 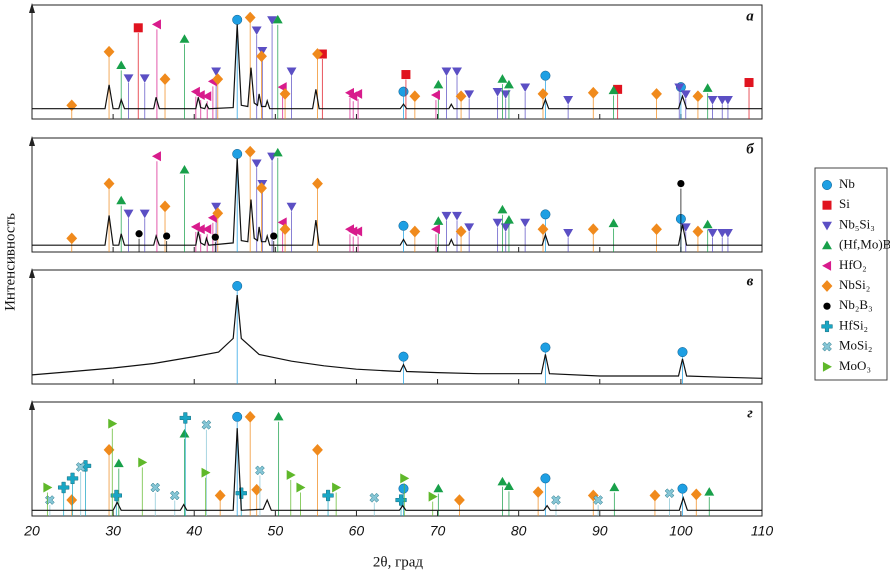 What do you see at coordinates (438, 531) in the screenshot?
I see `x-tick-label: 70` at bounding box center [438, 531].